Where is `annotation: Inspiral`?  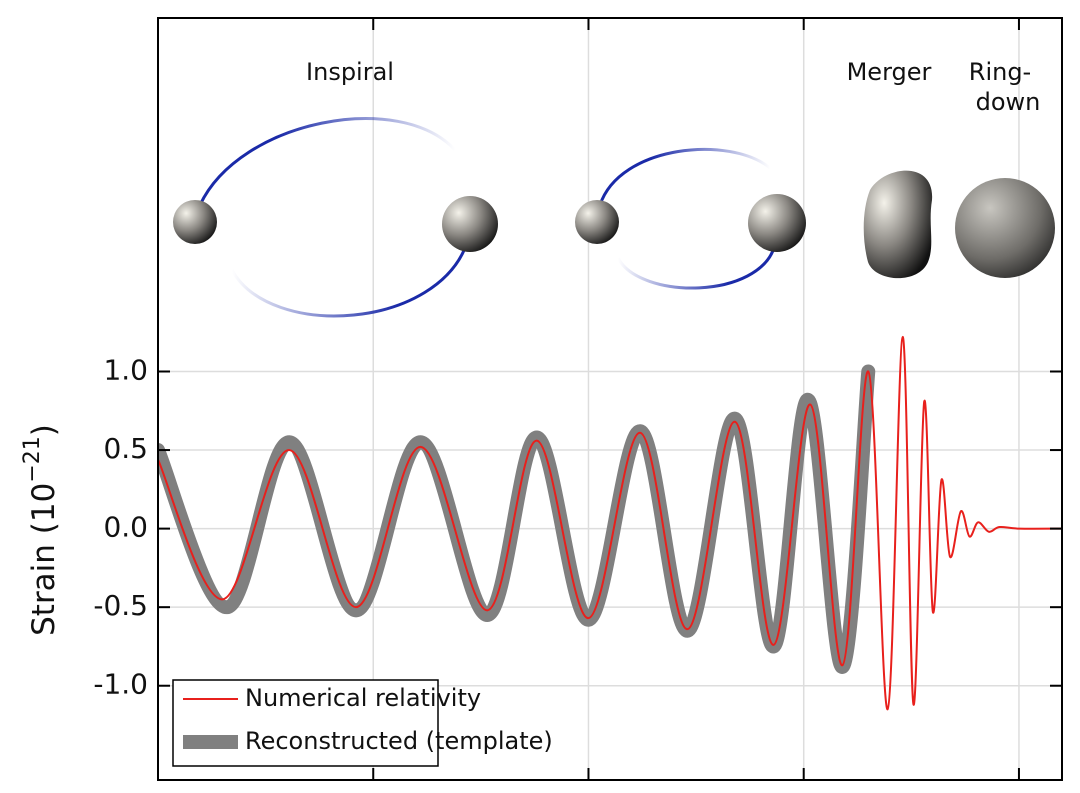 annotation: Inspiral is located at coordinates (350, 72).